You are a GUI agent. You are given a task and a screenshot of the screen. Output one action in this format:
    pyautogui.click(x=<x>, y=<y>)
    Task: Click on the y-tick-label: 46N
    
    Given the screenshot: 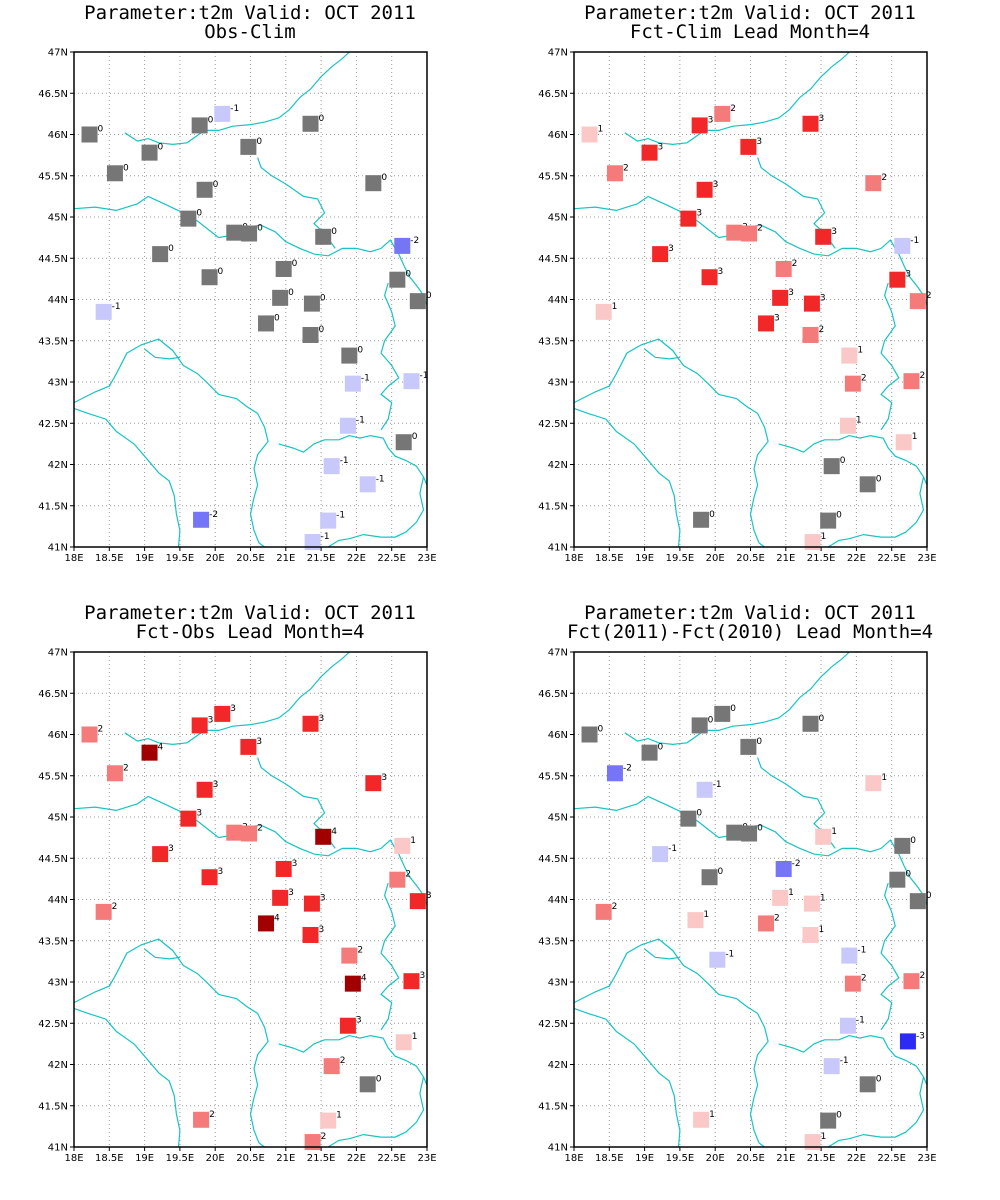 What is the action you would take?
    pyautogui.click(x=58, y=135)
    